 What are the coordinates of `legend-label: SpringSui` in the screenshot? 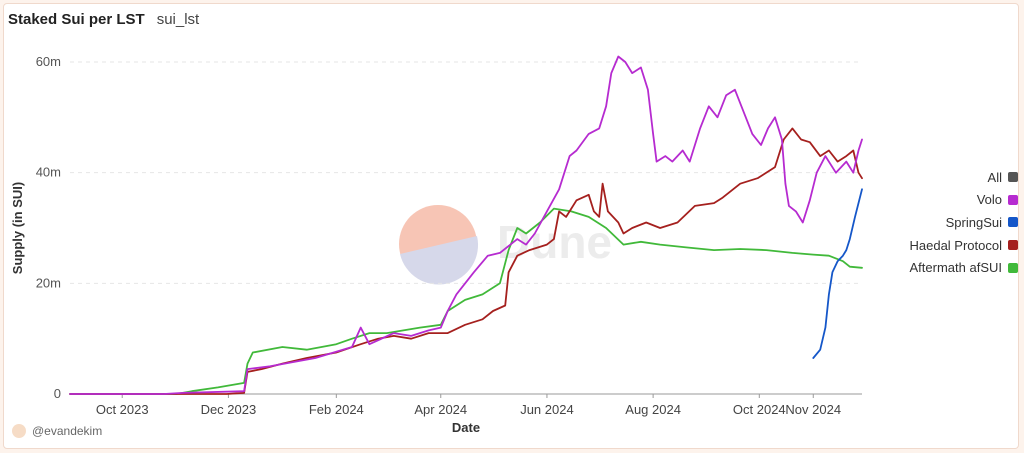 It's located at (973, 222).